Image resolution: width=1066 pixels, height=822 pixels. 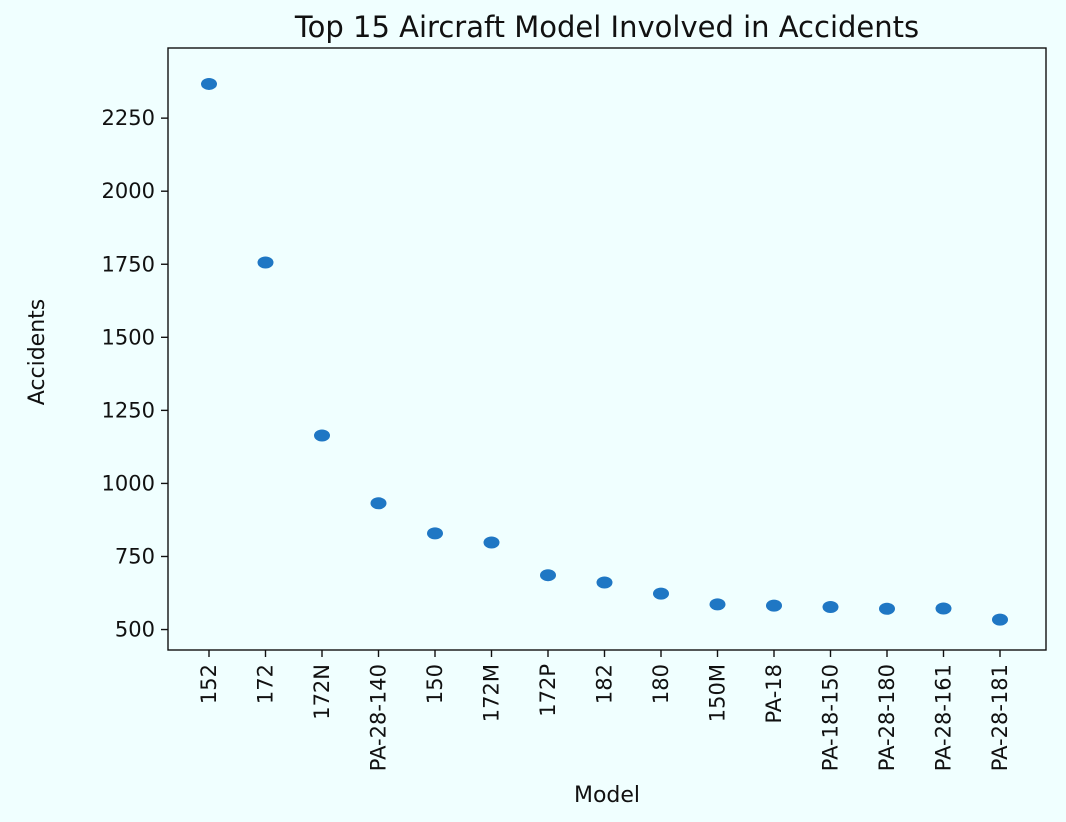 What do you see at coordinates (887, 717) in the screenshot?
I see `x-tick-label: PA-28-180` at bounding box center [887, 717].